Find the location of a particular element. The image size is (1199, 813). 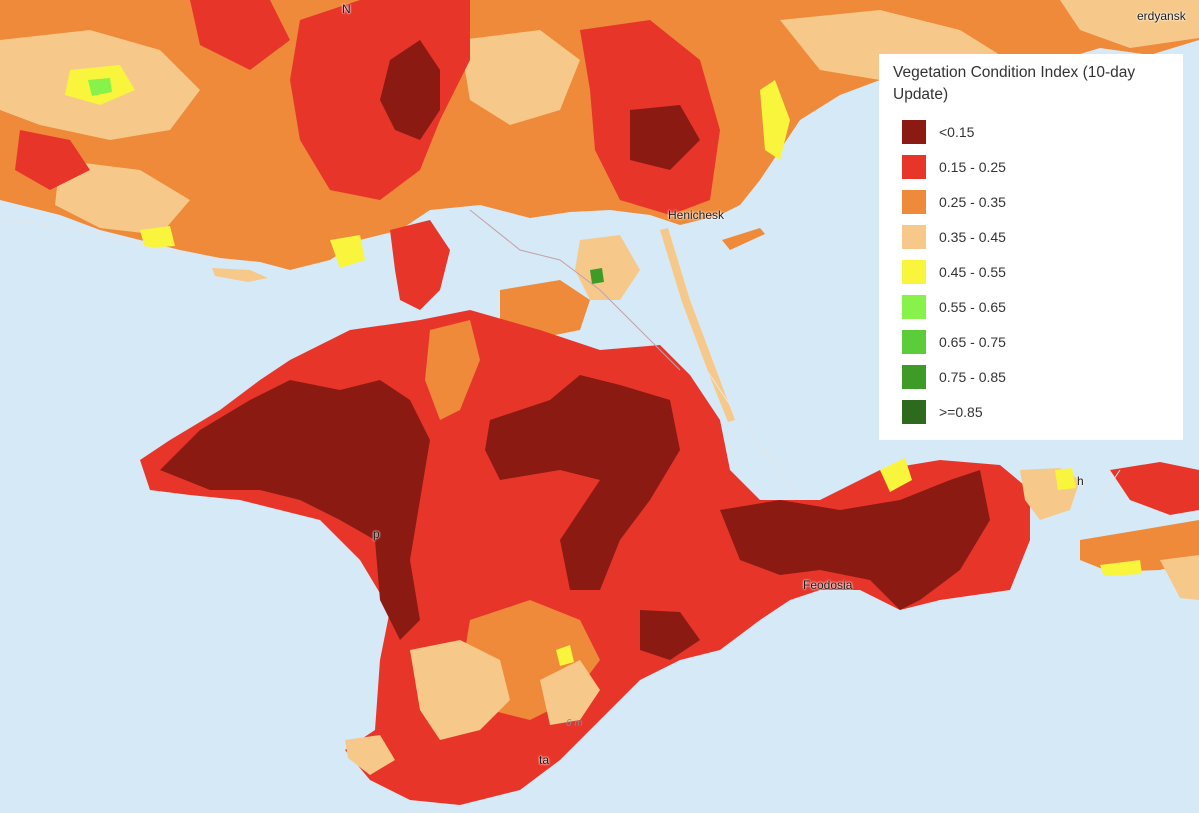

legend-item: 0.25 - 0.35 is located at coordinates (1031, 201).